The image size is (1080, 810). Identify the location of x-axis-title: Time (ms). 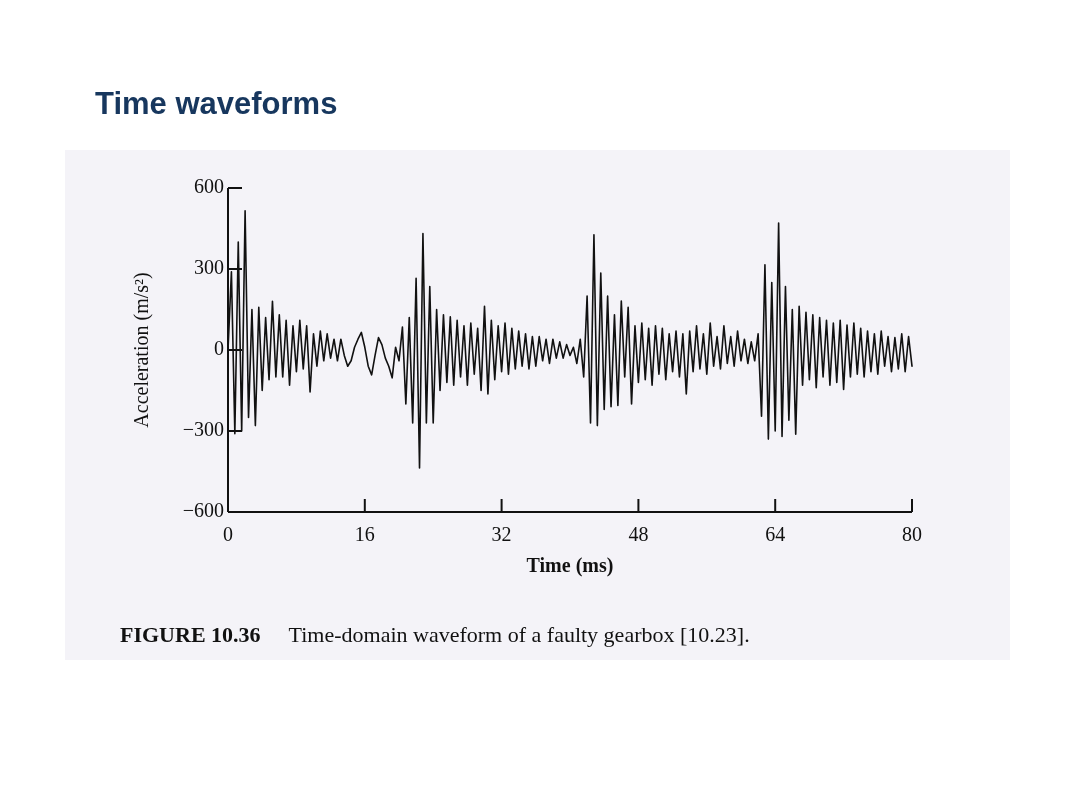
(570, 565).